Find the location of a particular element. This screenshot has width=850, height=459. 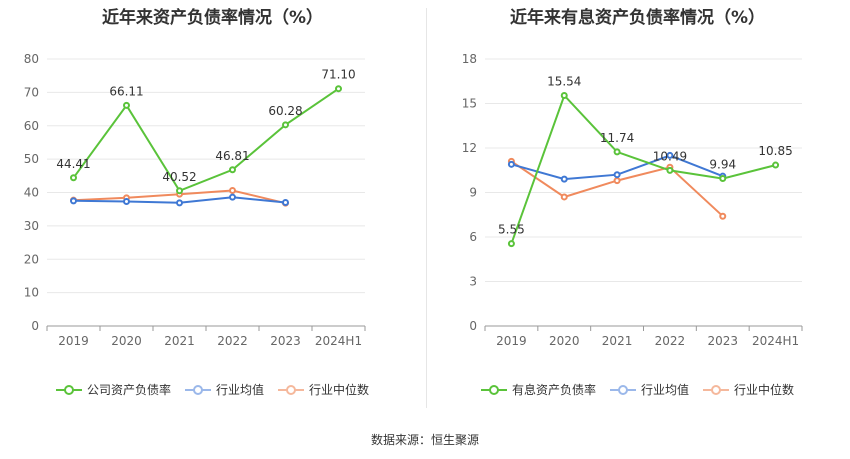

legend-item-interest-bearing: 有息资产负债率 is located at coordinates (538, 389).